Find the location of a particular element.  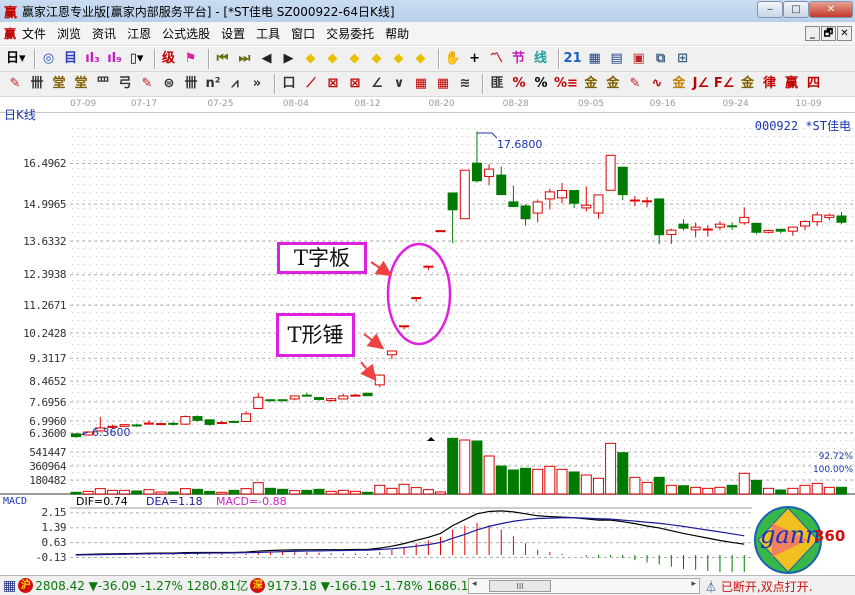

menu-help: 帮助 is located at coordinates (397, 34).